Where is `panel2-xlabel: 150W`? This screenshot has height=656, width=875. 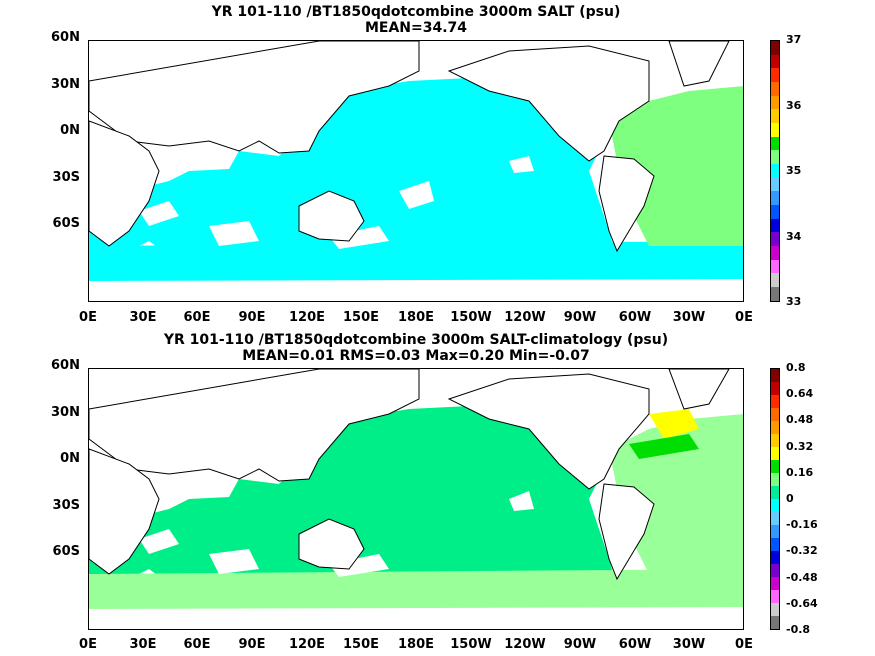
panel2-xlabel: 150W is located at coordinates (471, 644).